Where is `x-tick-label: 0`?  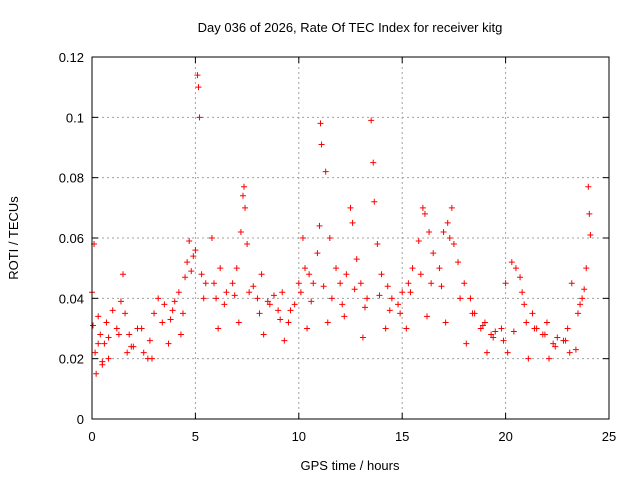 x-tick-label: 0 is located at coordinates (91, 436).